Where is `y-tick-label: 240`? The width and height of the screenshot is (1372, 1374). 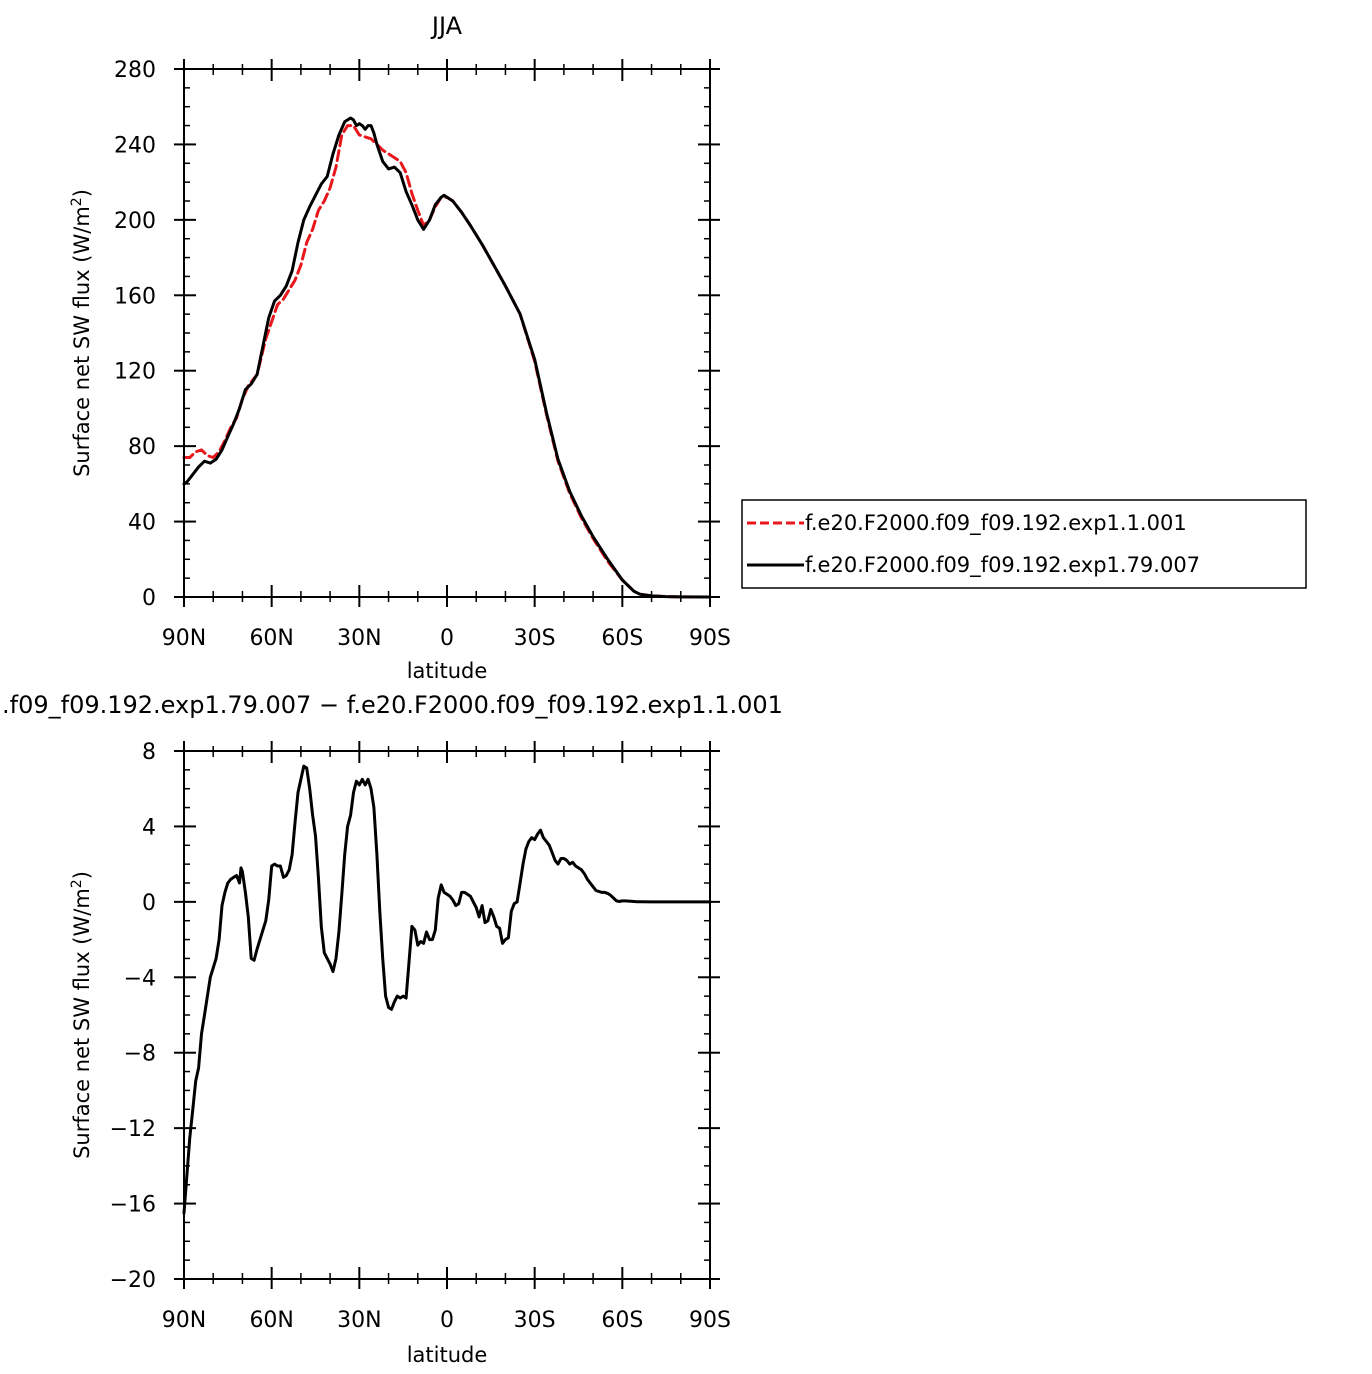
y-tick-label: 240 is located at coordinates (135, 145).